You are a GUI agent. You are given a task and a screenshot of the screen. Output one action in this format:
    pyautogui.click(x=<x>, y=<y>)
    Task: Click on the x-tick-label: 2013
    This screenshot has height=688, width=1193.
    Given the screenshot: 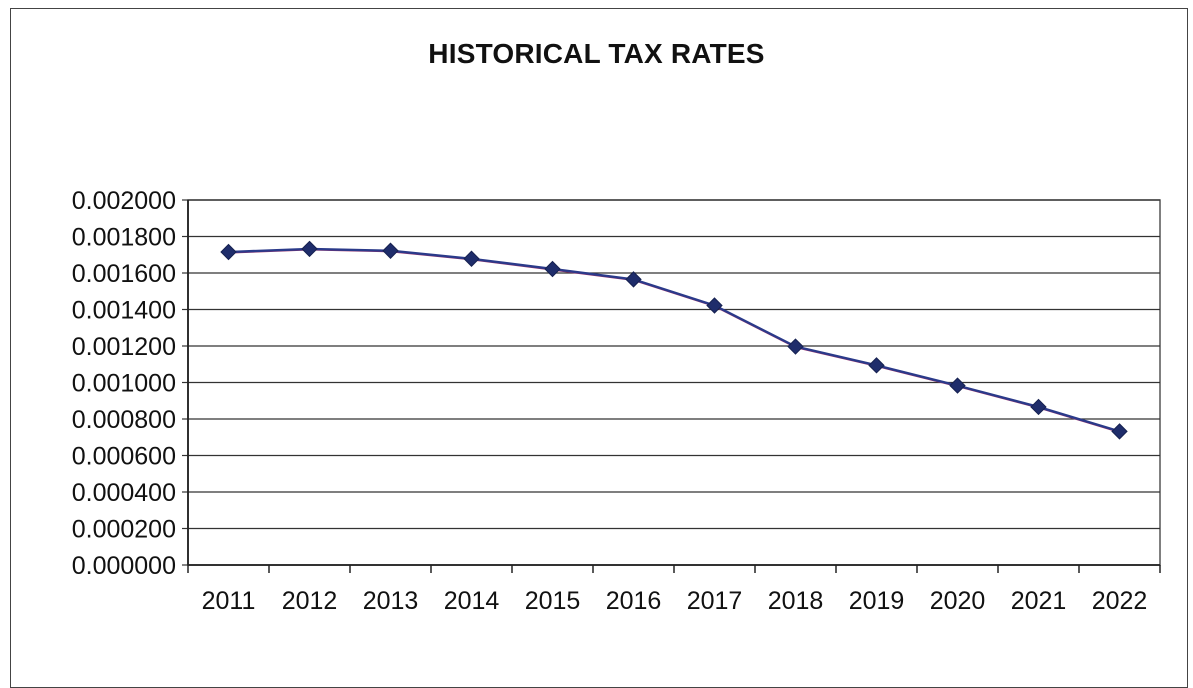 What is the action you would take?
    pyautogui.click(x=391, y=601)
    